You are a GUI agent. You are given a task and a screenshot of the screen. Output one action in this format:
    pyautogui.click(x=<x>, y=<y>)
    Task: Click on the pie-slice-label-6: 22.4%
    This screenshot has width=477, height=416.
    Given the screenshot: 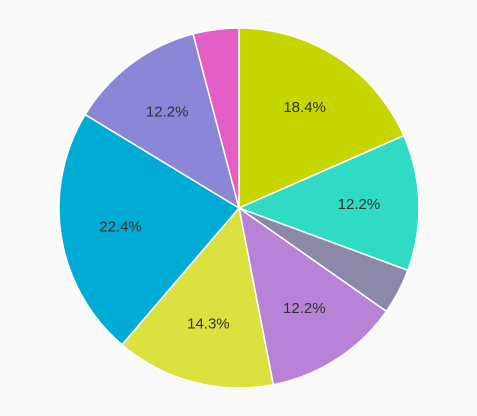 What is the action you would take?
    pyautogui.click(x=120, y=226)
    